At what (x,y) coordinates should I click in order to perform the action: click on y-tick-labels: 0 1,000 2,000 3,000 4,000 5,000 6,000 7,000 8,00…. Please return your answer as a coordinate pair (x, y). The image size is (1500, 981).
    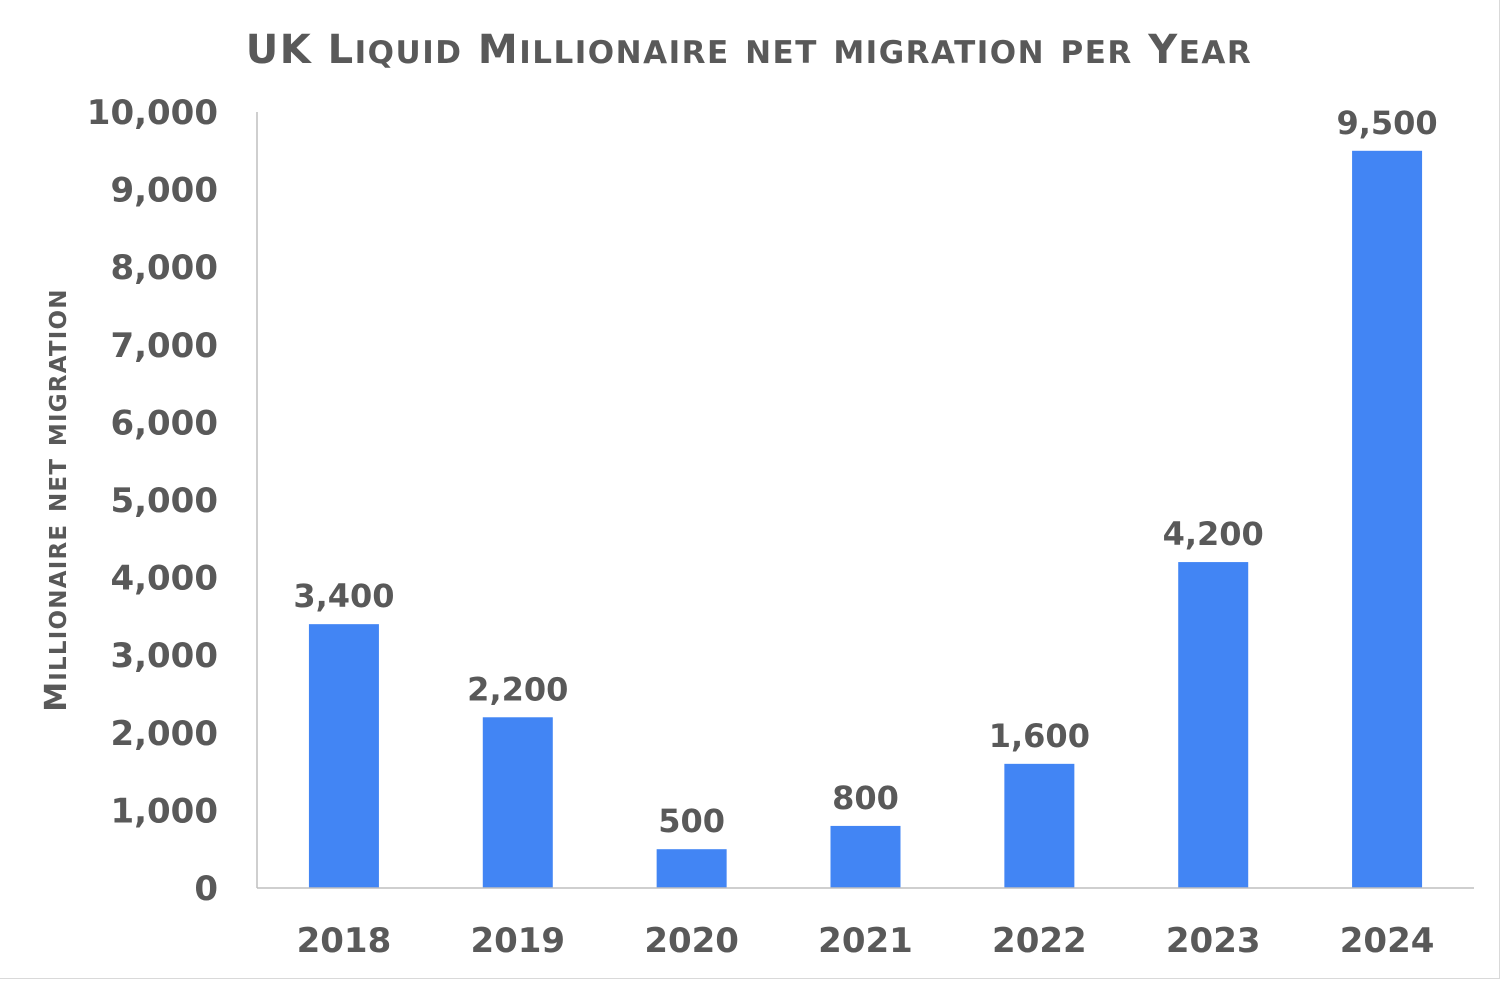
    Looking at the image, I should click on (152, 501).